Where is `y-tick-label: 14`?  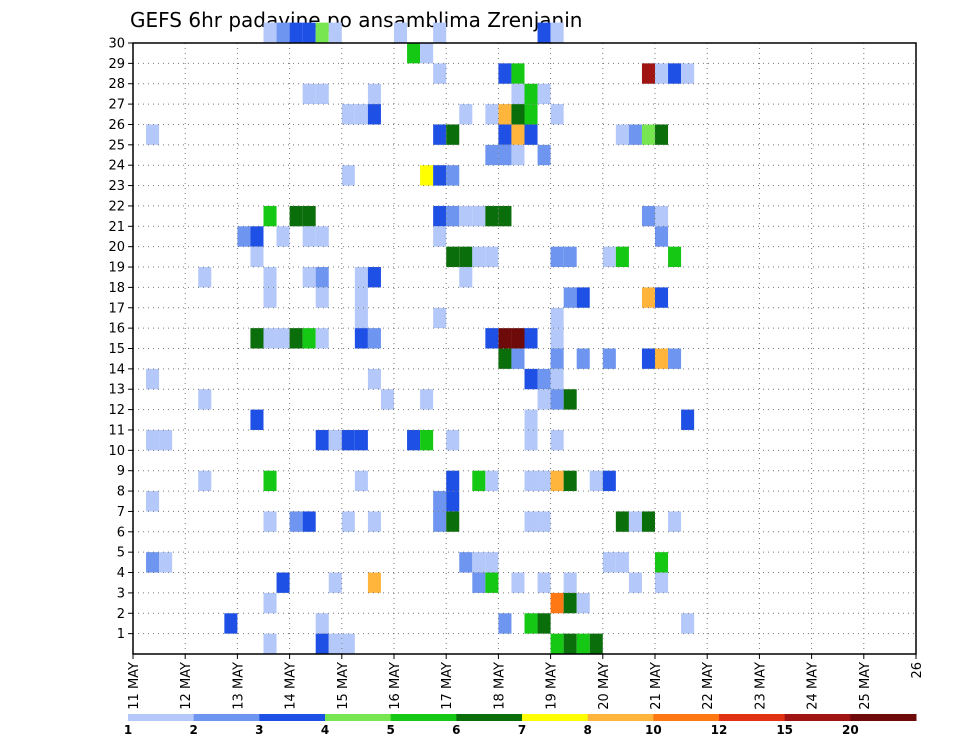 y-tick-label: 14 is located at coordinates (116, 369).